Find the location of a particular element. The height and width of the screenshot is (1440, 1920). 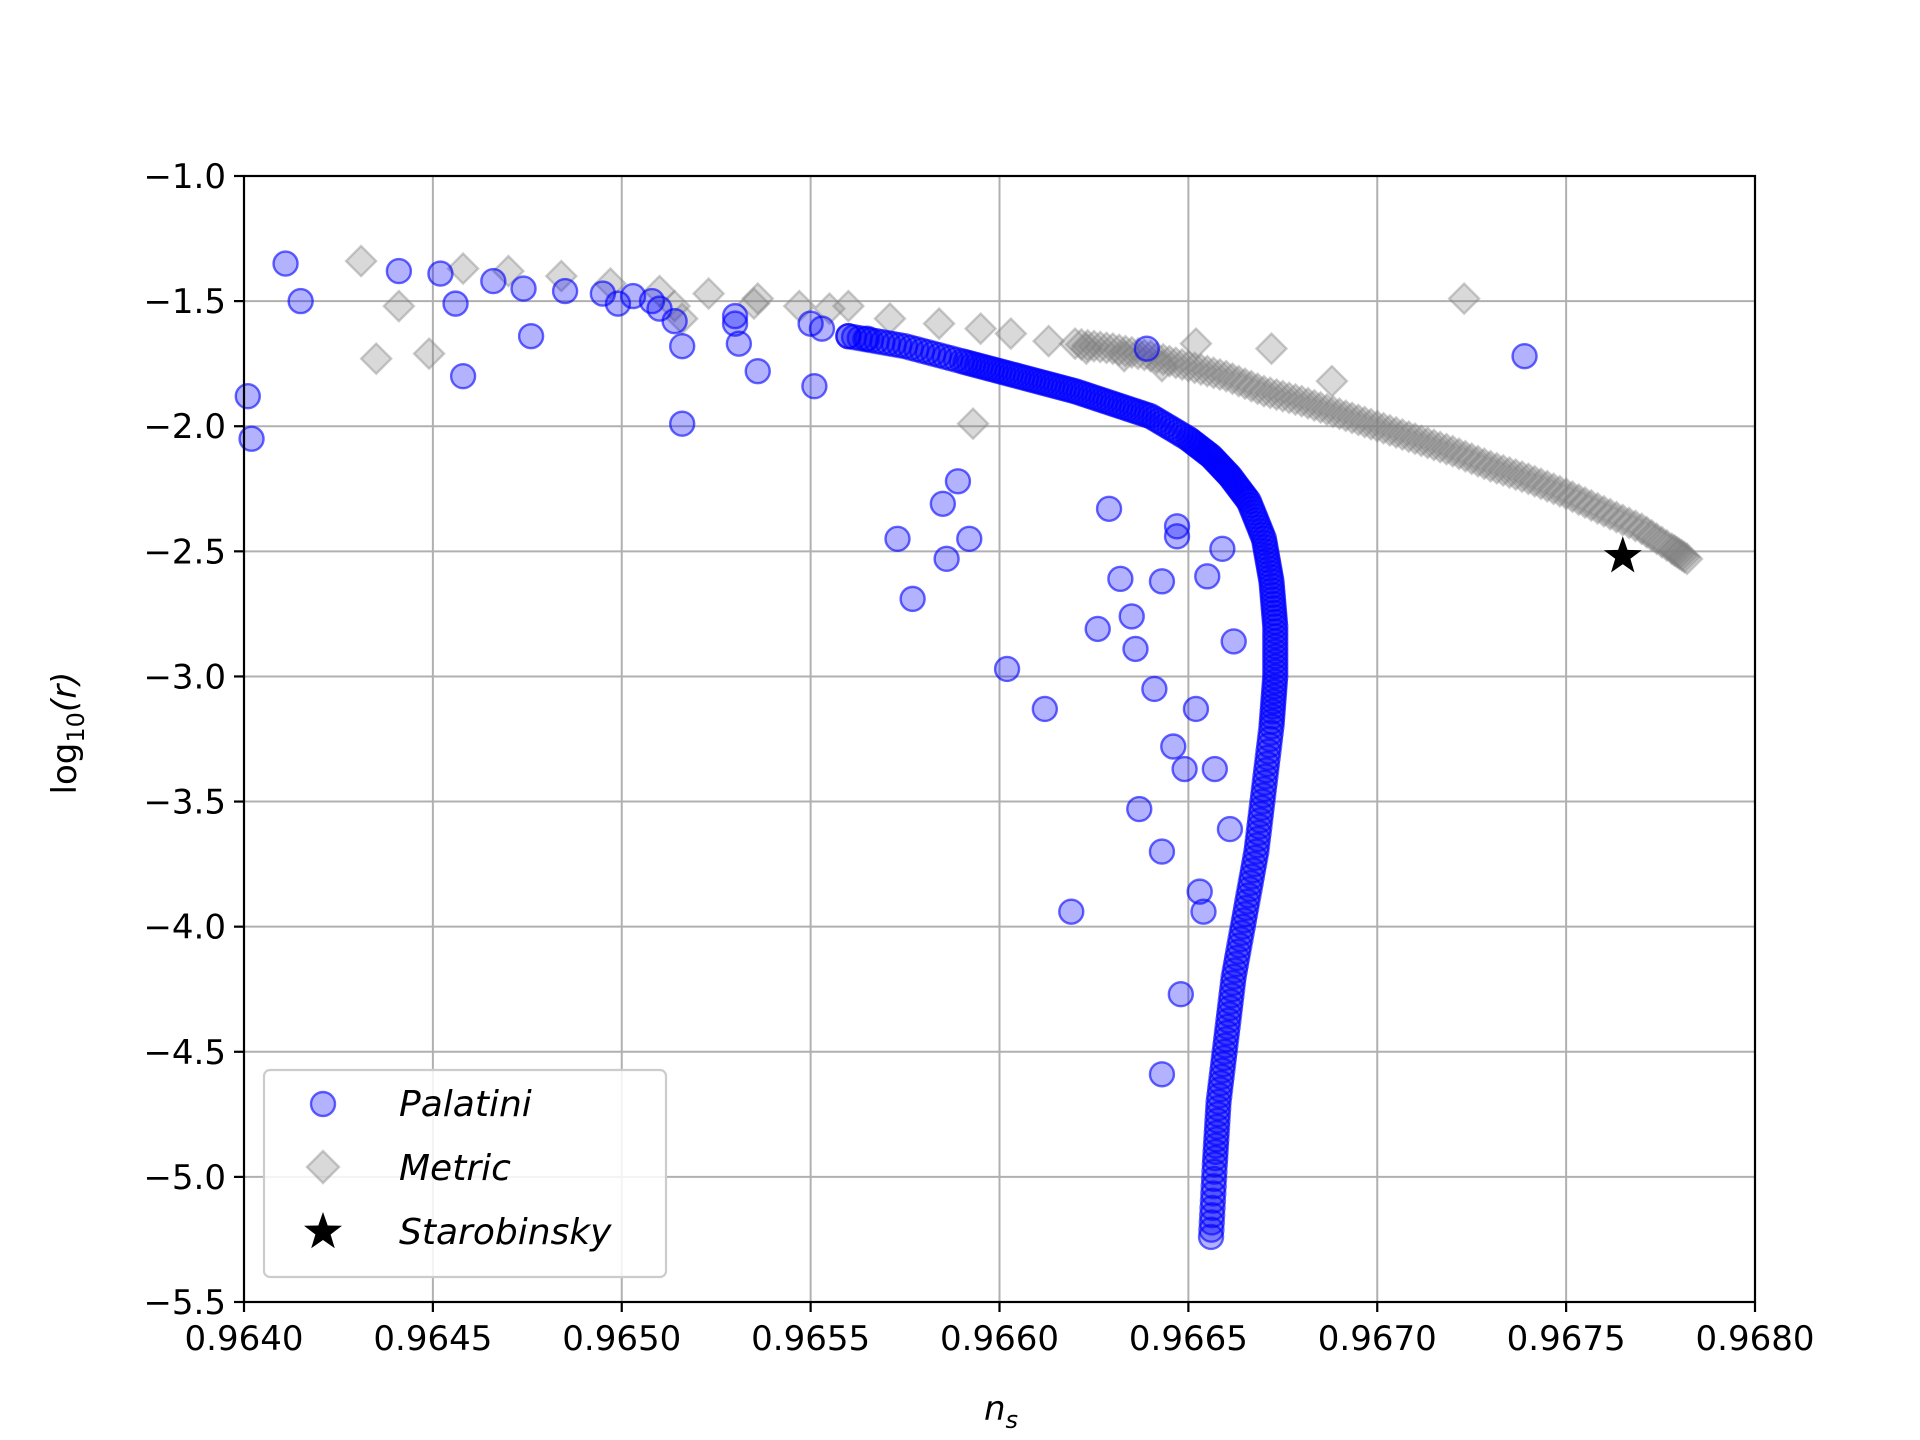

y-tick-label: −5.0 is located at coordinates (184, 1178).